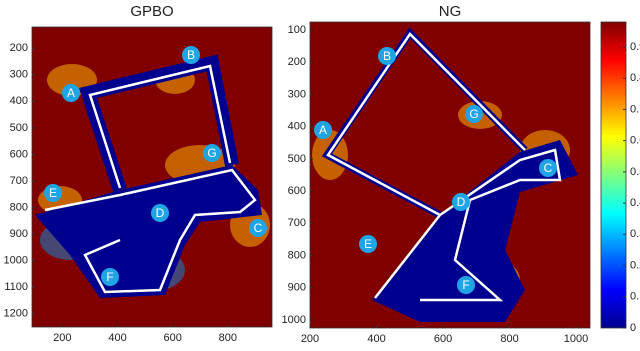  What do you see at coordinates (635, 78) in the screenshot?
I see `colorbar-tick-label: 0.8` at bounding box center [635, 78].